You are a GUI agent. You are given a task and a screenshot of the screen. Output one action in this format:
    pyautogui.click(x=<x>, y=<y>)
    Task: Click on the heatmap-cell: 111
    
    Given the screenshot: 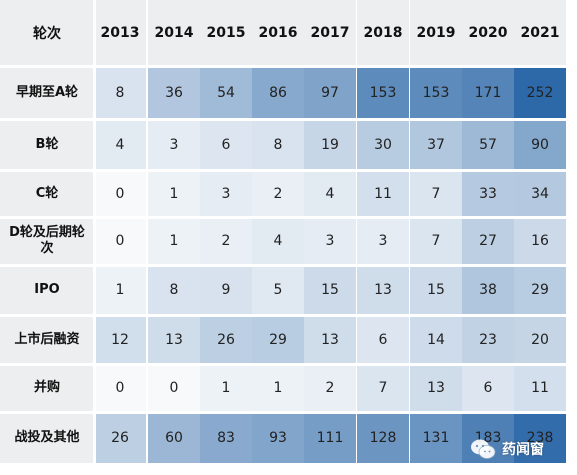 What is the action you would take?
    pyautogui.click(x=330, y=437)
    